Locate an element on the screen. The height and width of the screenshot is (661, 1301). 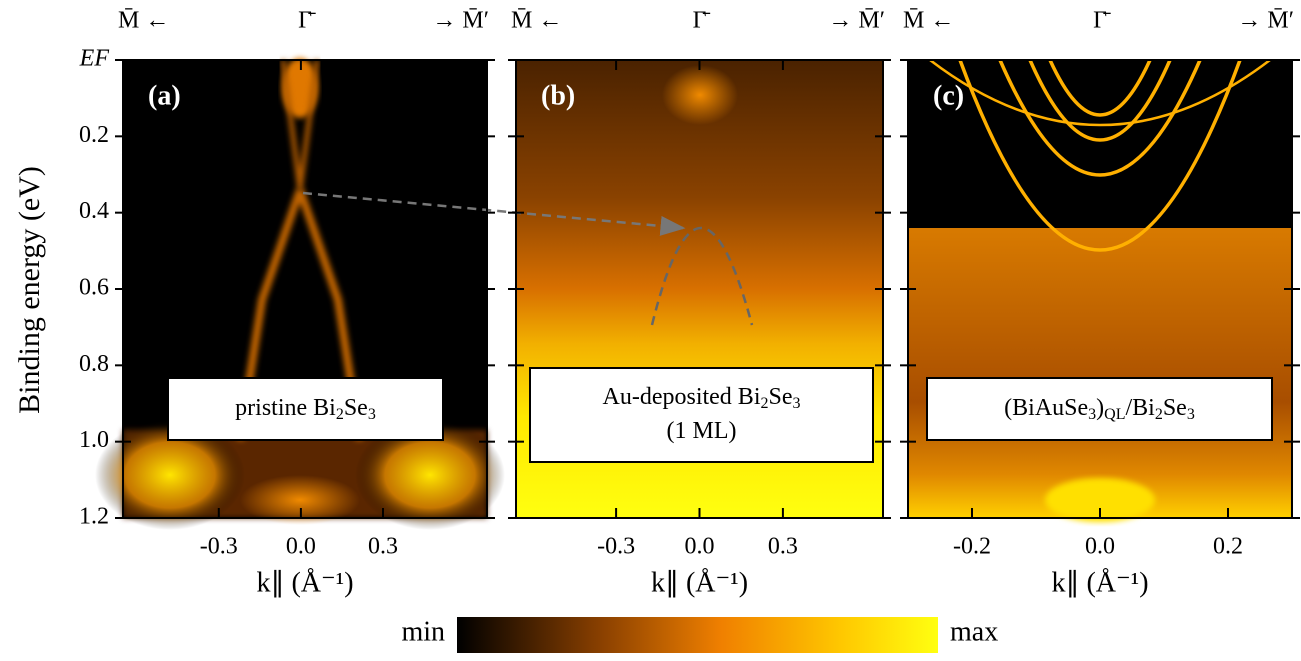
annotation-part: ) is located at coordinates (1100, 408).